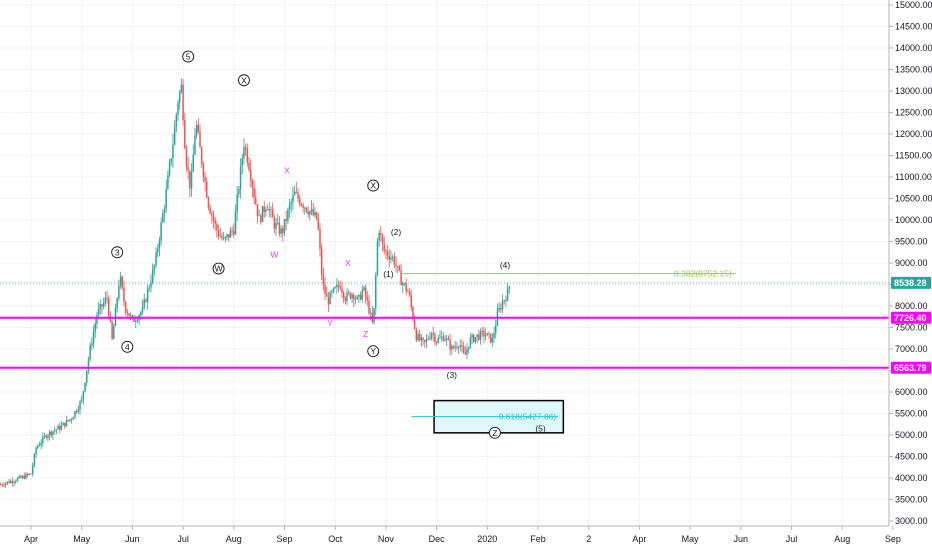  I want to click on price-tick-label: 5000.00, so click(911, 435).